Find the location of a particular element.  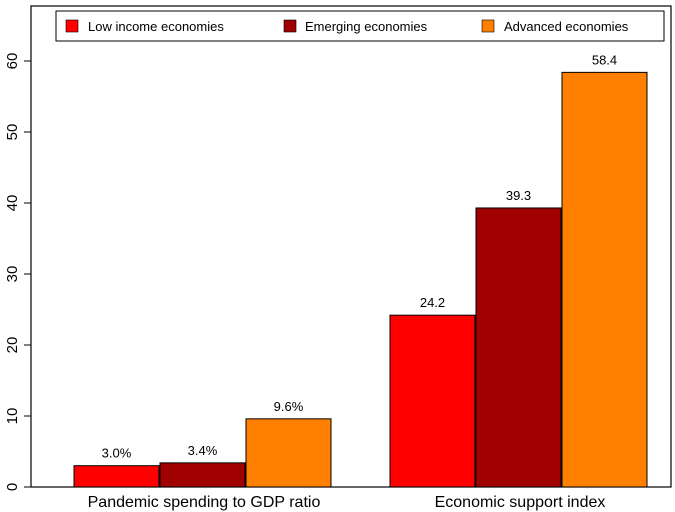

data-label-low-income-0: 3.0% is located at coordinates (117, 453).